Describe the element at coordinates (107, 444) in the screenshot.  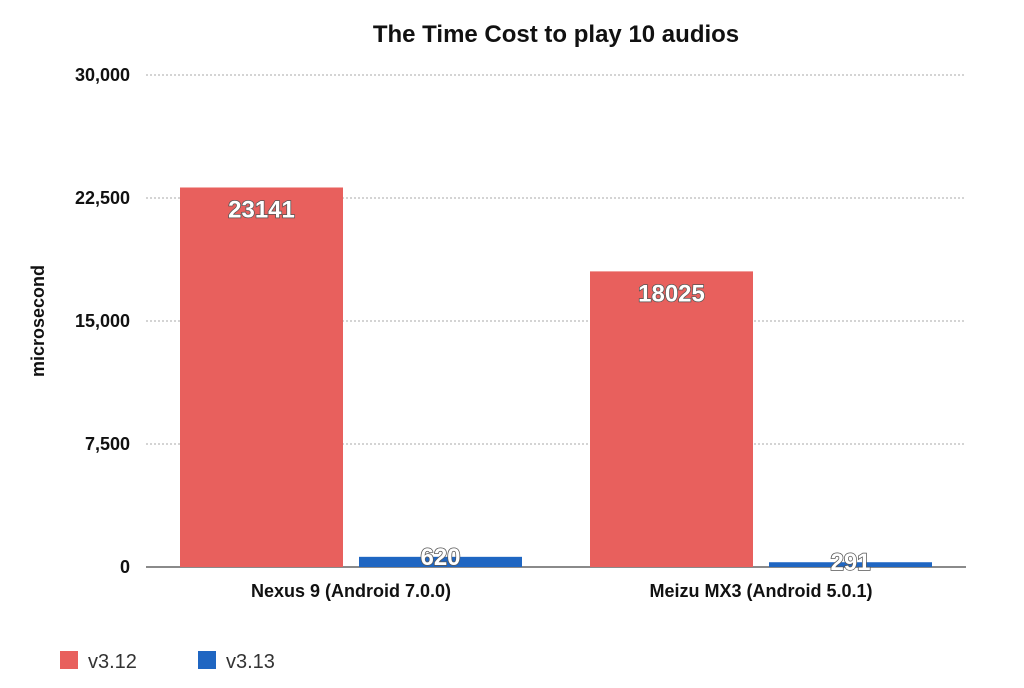
I see `y-tick-label: 7,500` at that location.